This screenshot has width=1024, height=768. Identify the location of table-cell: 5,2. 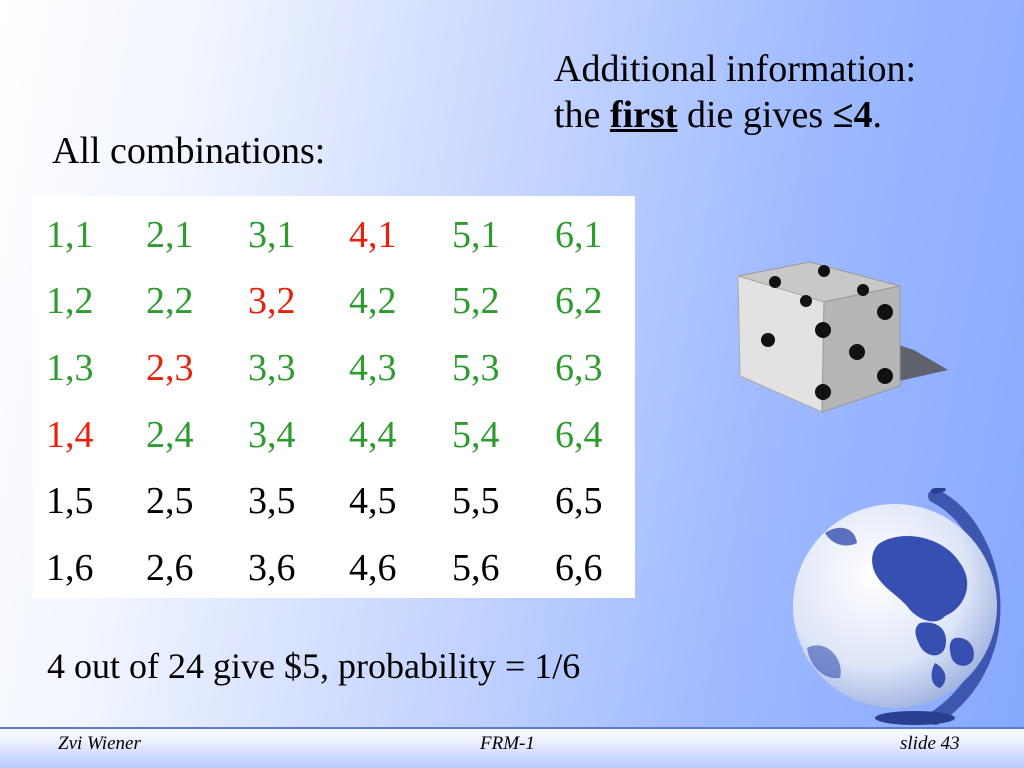
(476, 301).